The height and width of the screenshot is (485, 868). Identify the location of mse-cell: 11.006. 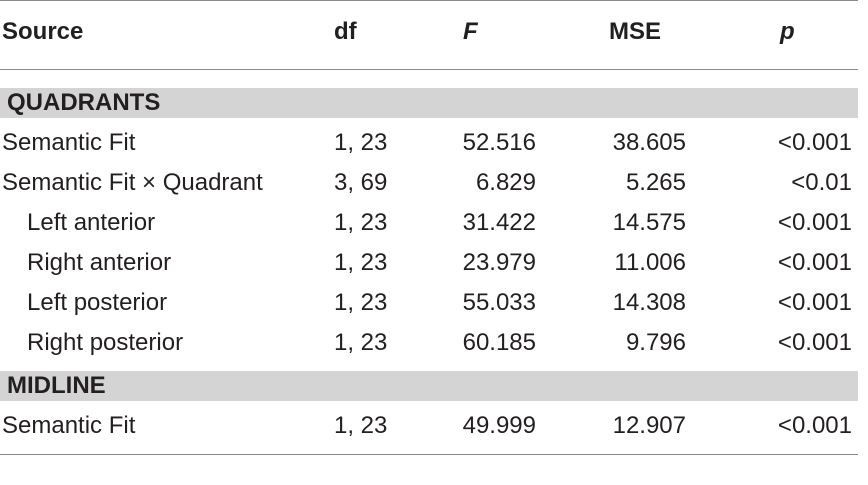
(650, 262).